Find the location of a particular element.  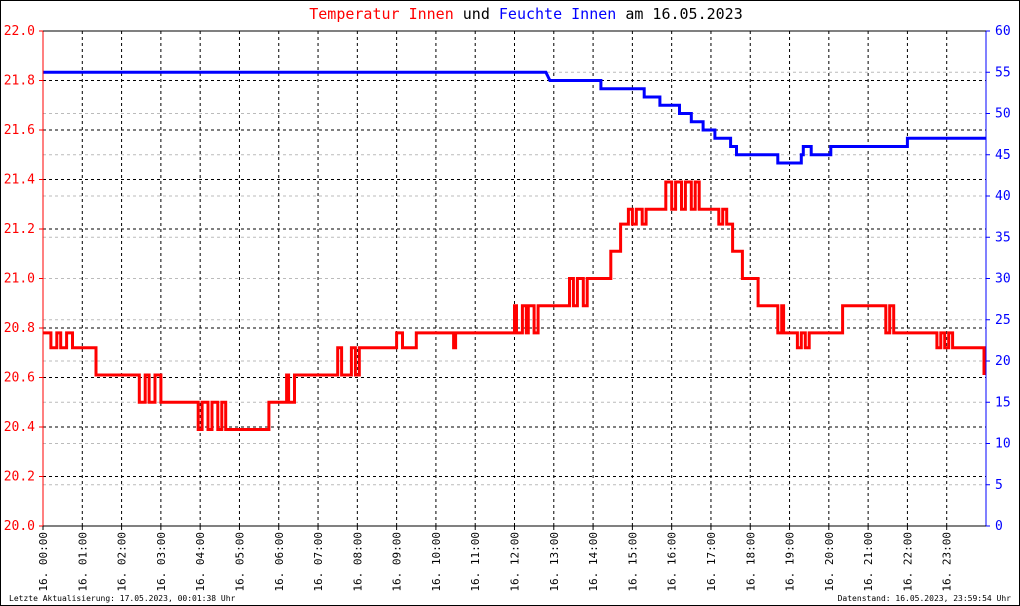

x-tick-label: 16. 00:00 is located at coordinates (43, 562).